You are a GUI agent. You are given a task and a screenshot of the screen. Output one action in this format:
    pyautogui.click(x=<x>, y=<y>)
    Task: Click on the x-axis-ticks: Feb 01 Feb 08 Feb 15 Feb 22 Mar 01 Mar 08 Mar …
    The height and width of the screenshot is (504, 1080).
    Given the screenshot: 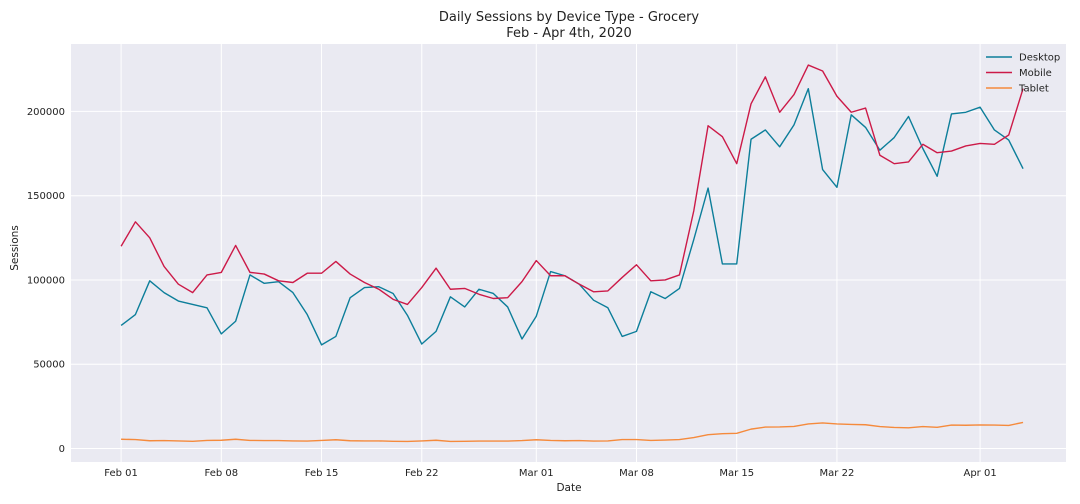 What is the action you would take?
    pyautogui.click(x=550, y=473)
    